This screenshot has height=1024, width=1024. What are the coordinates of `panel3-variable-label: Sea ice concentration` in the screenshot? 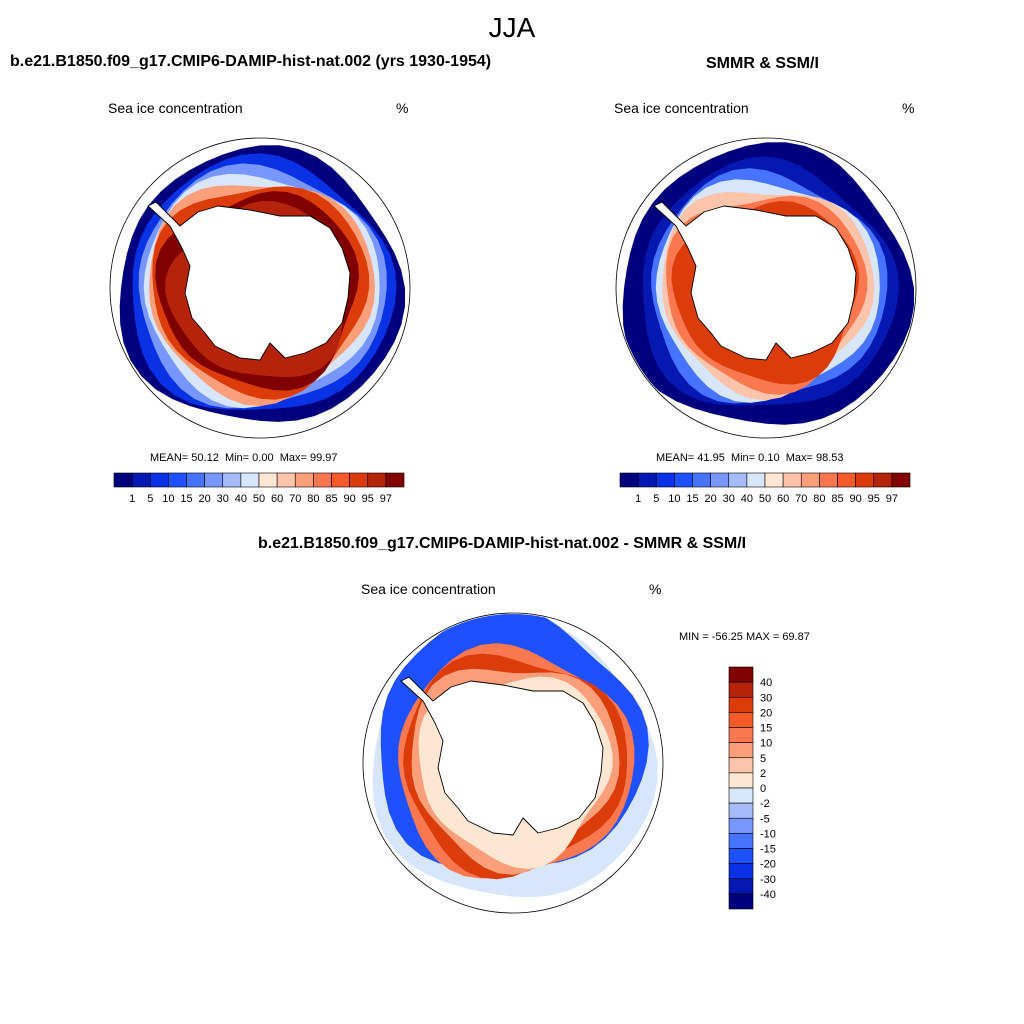 It's located at (428, 589).